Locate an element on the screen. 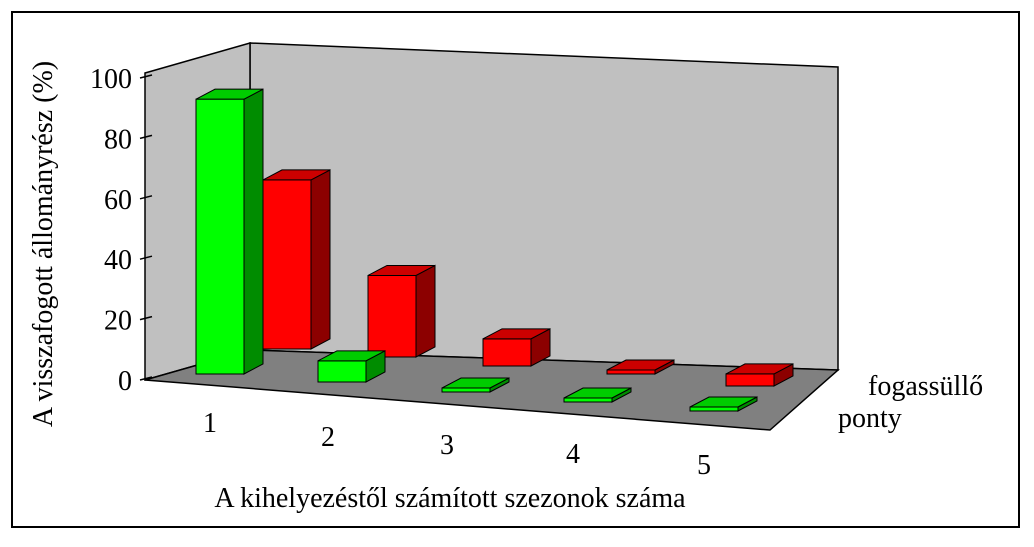 The height and width of the screenshot is (547, 1034). series-label-fogassullo: fogassüllő is located at coordinates (925, 386).